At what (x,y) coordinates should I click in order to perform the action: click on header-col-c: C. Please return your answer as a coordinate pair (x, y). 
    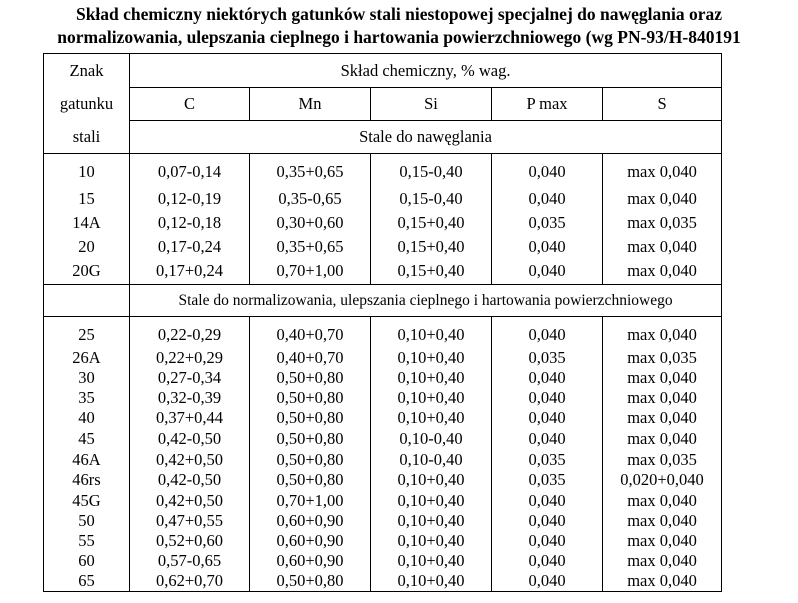
    Looking at the image, I should click on (189, 104).